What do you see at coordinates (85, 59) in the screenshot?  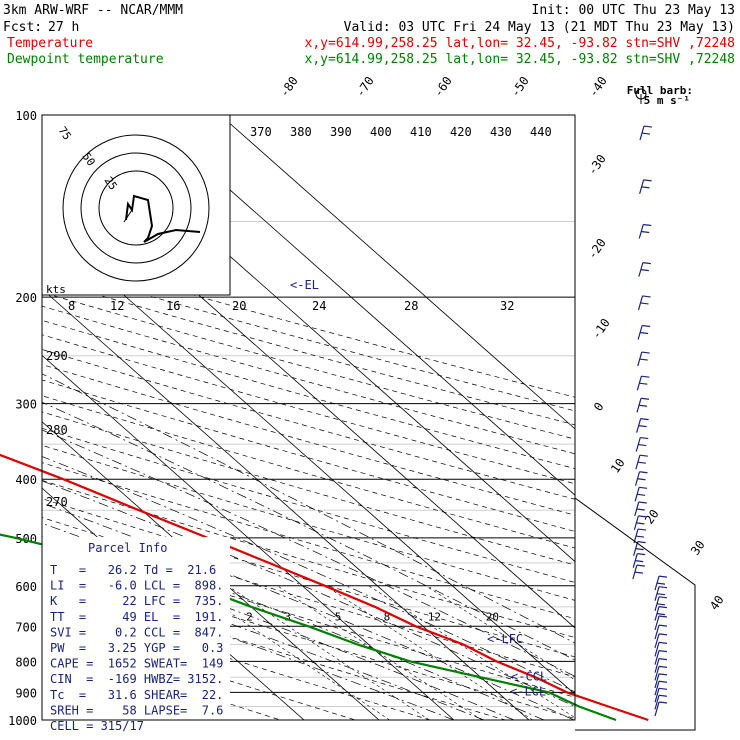 I see `legend-dewpoint-name: Dewpoint temperature` at bounding box center [85, 59].